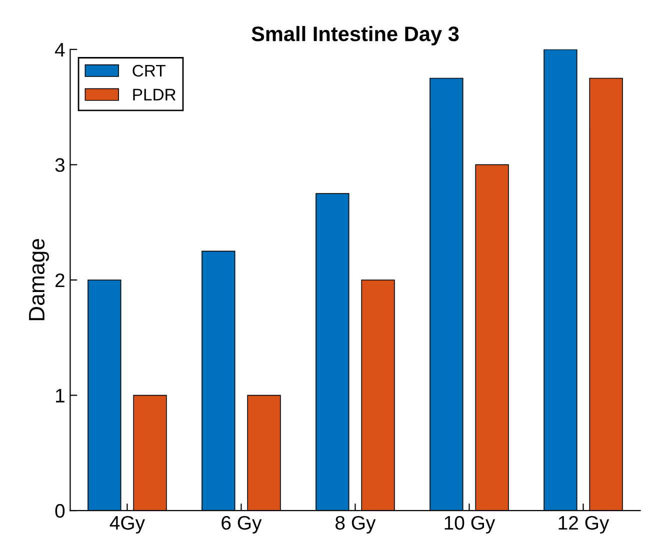  Describe the element at coordinates (584, 525) in the screenshot. I see `x-tick-label: 12 Gy` at that location.